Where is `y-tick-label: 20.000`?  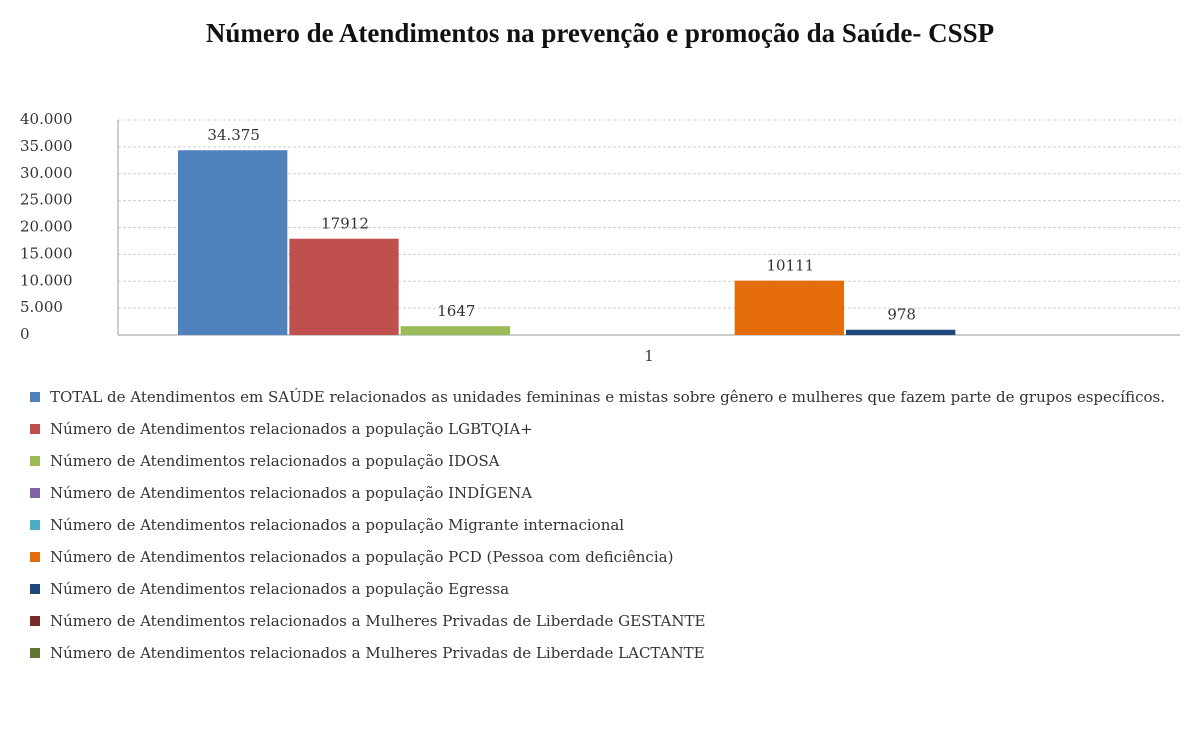
y-tick-label: 20.000 is located at coordinates (46, 227).